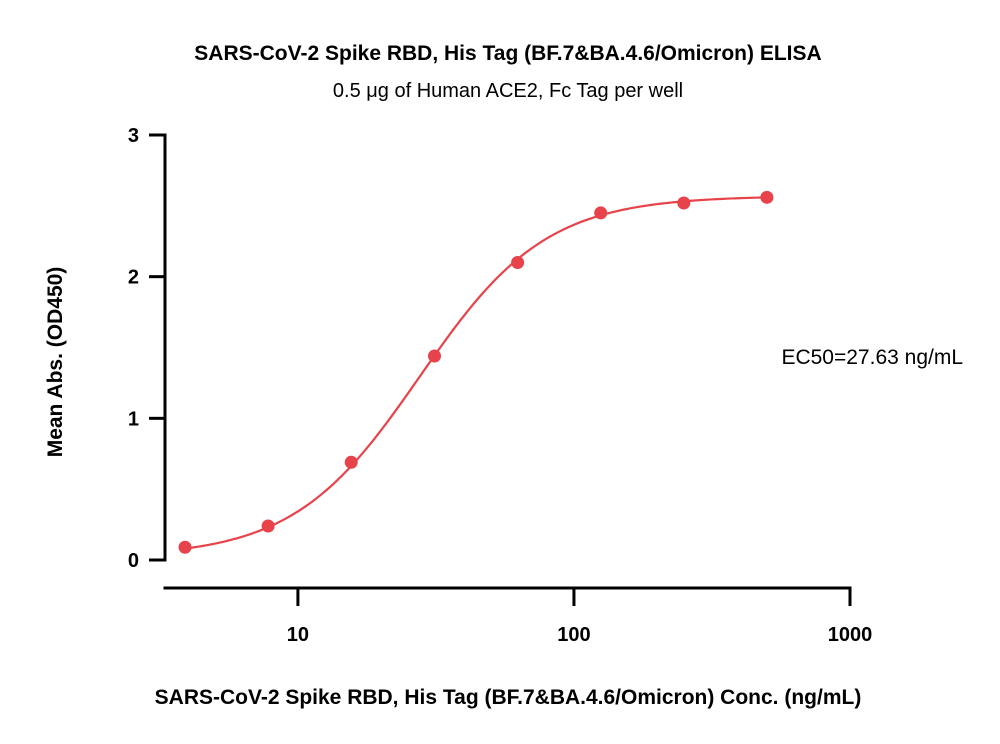 This screenshot has height=744, width=1000. I want to click on y-axis-ticks: 0 1 2 3, so click(146, 348).